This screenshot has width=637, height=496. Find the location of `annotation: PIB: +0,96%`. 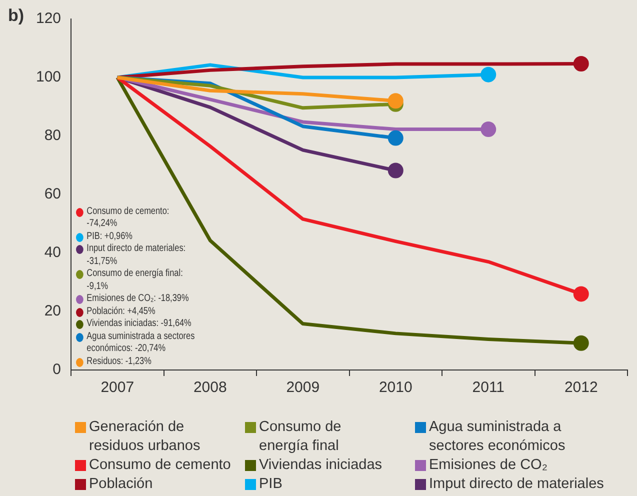

annotation: PIB: +0,96% is located at coordinates (109, 236).